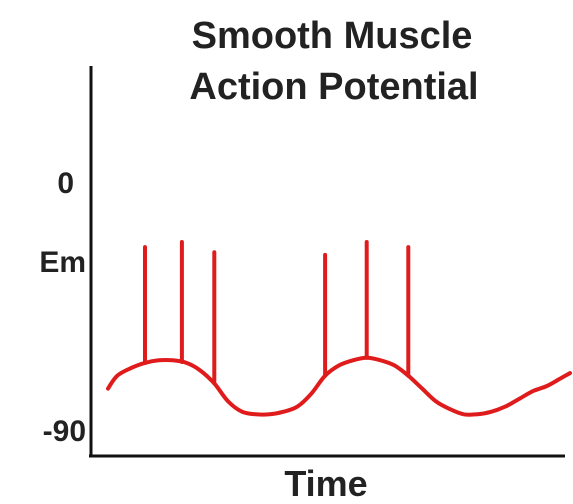 The width and height of the screenshot is (573, 504). I want to click on y-tick-label-zero: 0, so click(65, 183).